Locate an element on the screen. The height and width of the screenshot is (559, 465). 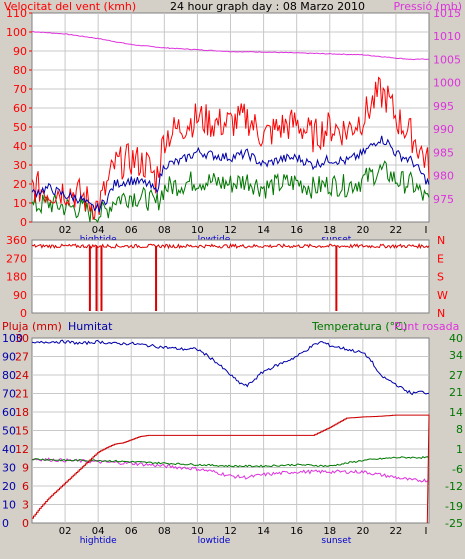
rain-tick-label: 3 is located at coordinates (25, 505).